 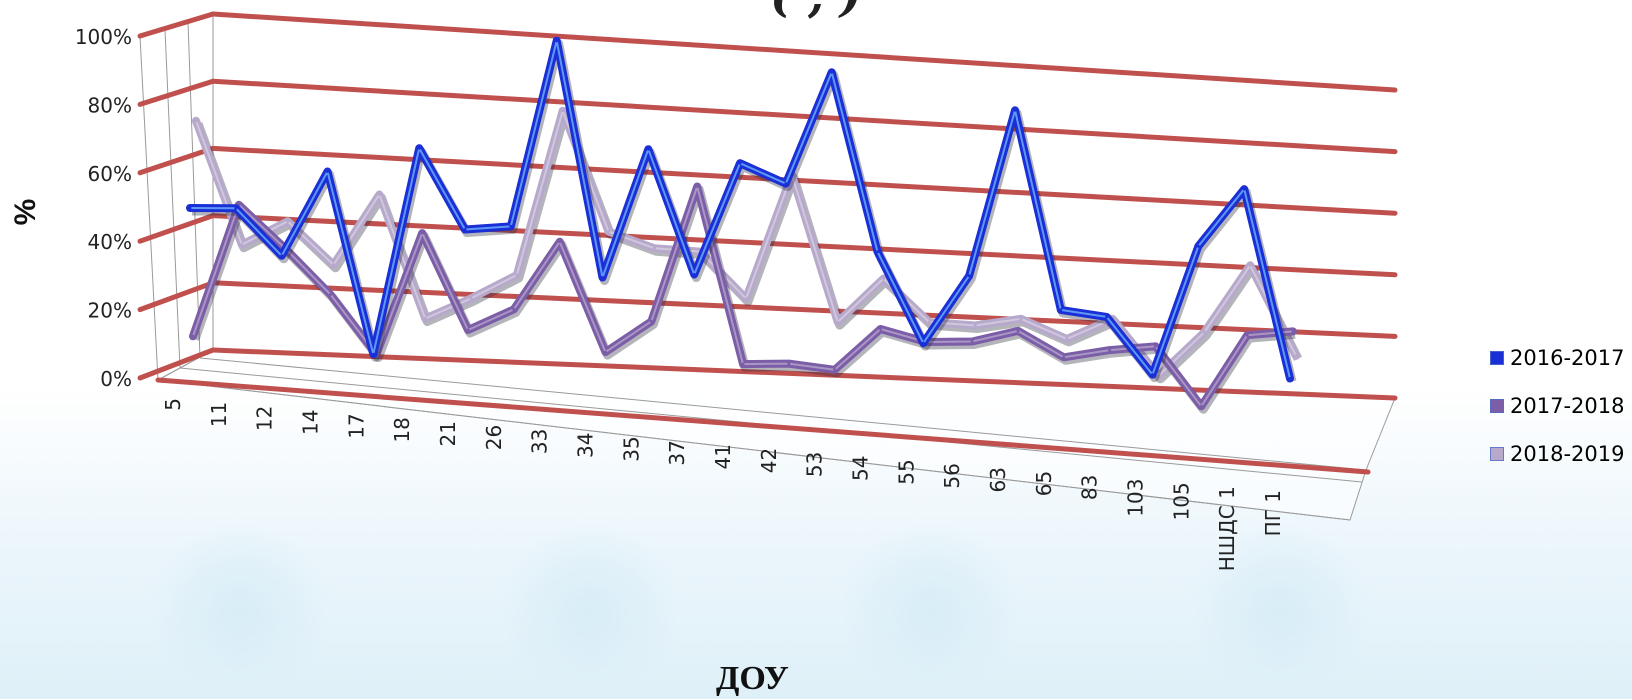 I want to click on x-tick-label: 41, so click(x=723, y=456).